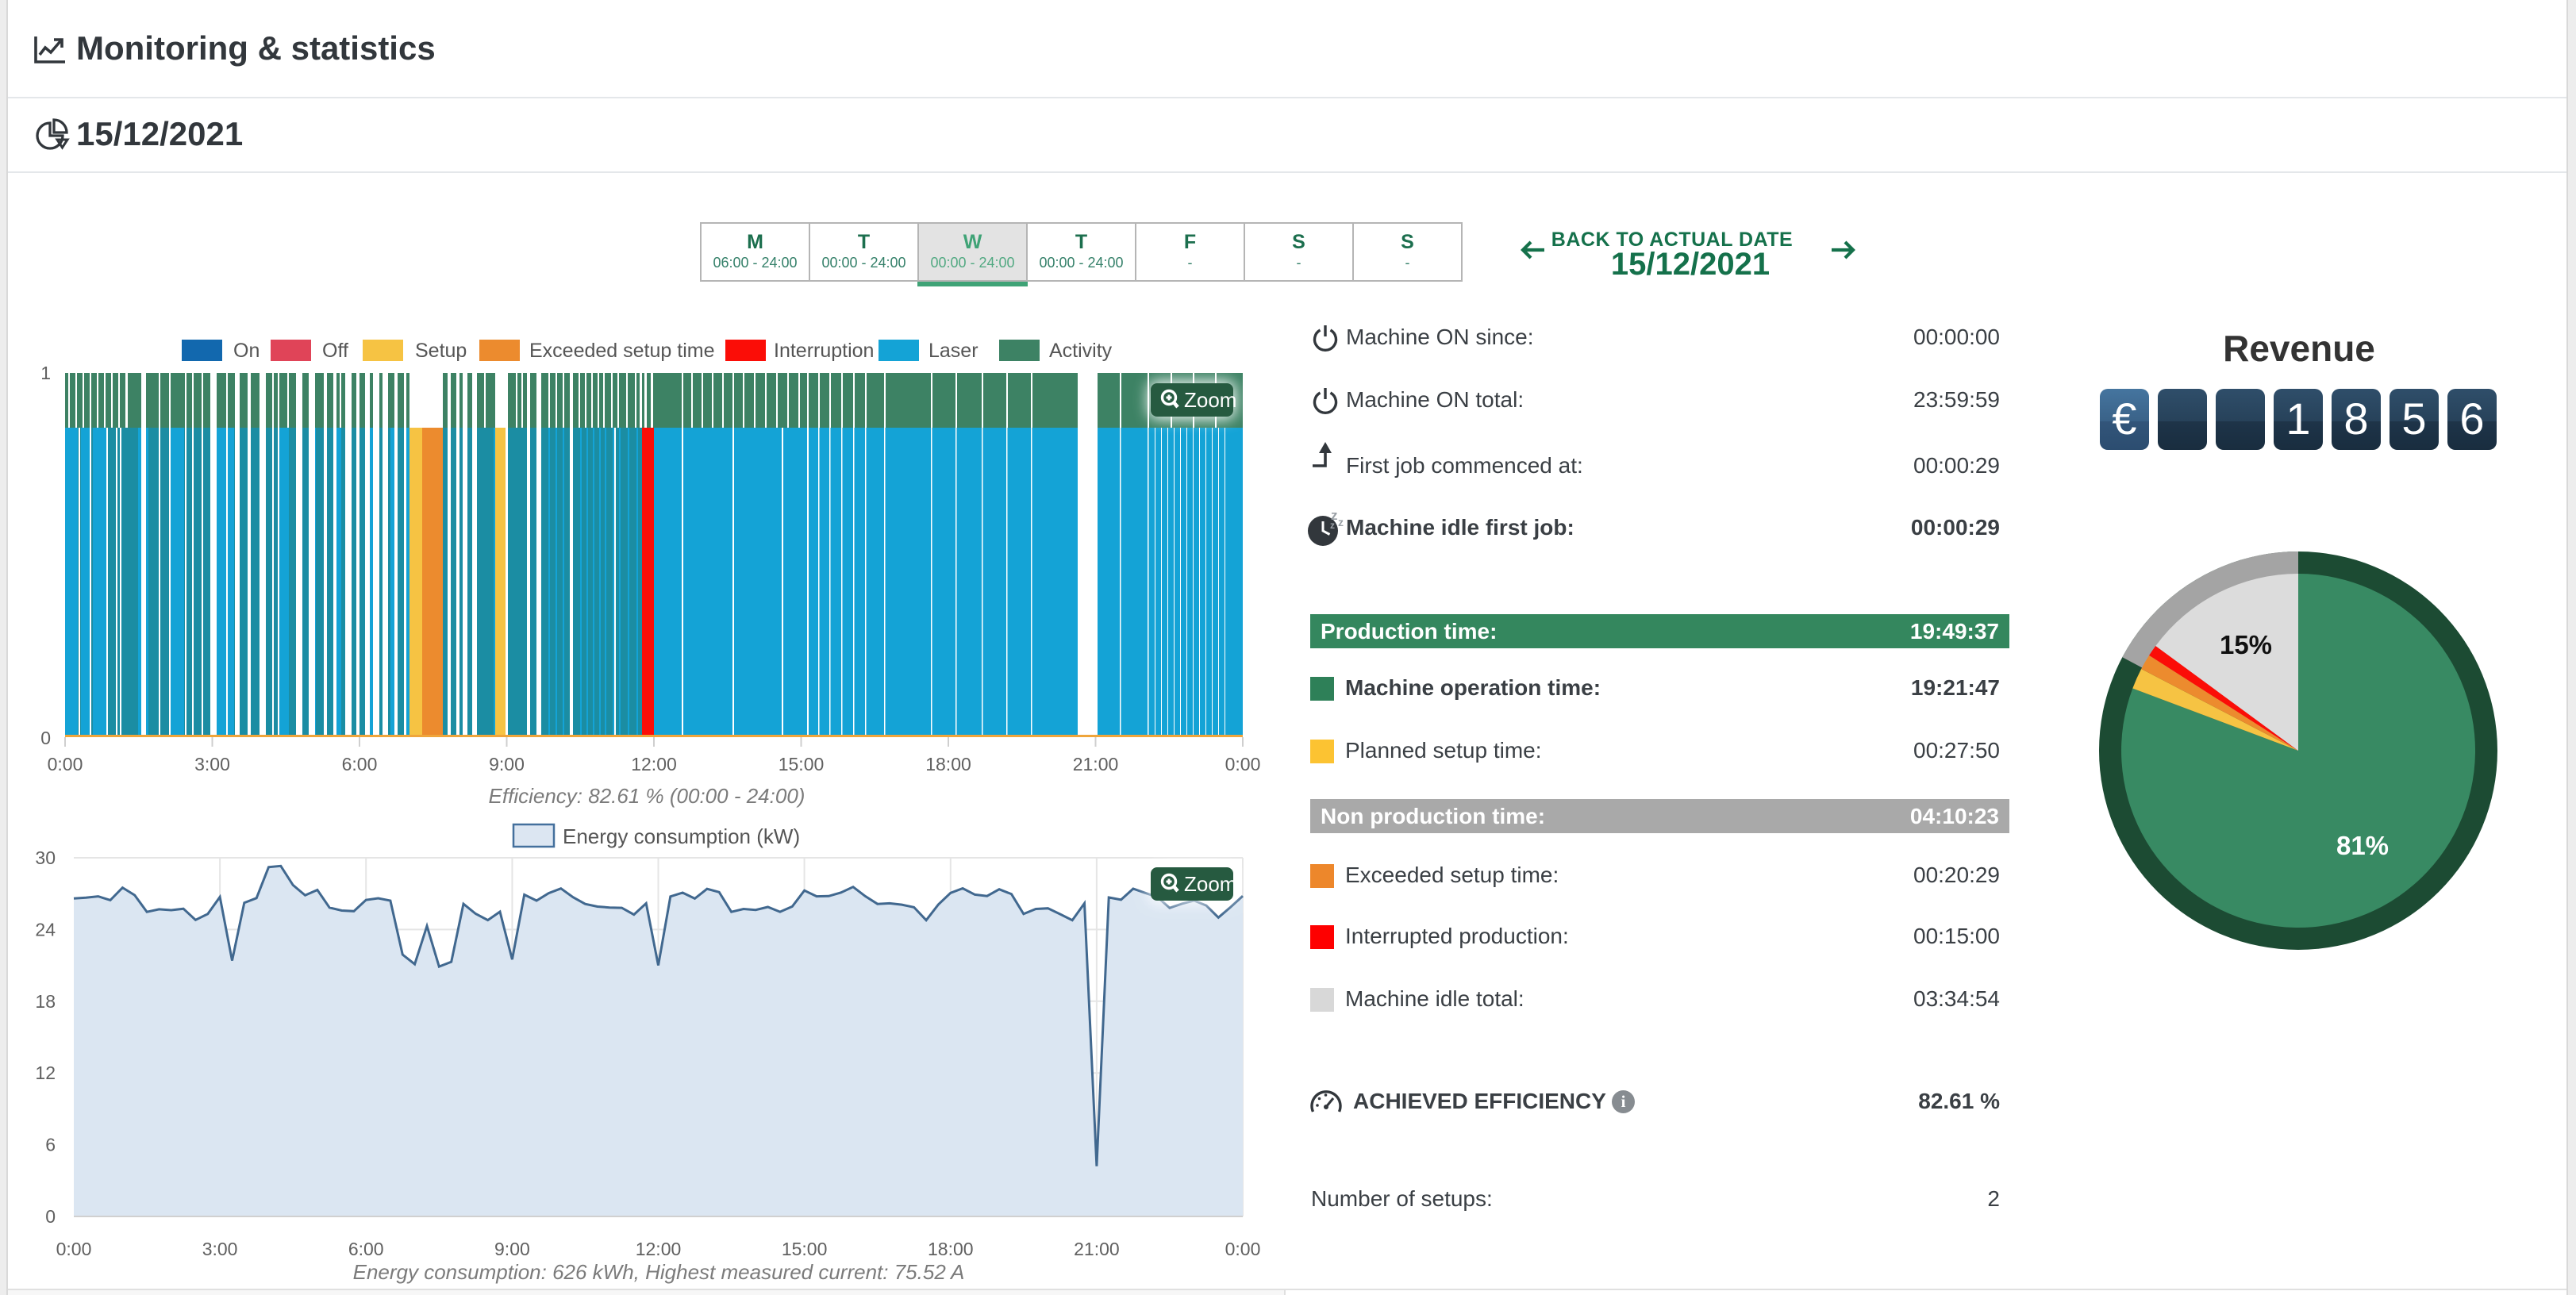 This screenshot has width=2576, height=1295. What do you see at coordinates (441, 351) in the screenshot?
I see `svg-text: Setup` at bounding box center [441, 351].